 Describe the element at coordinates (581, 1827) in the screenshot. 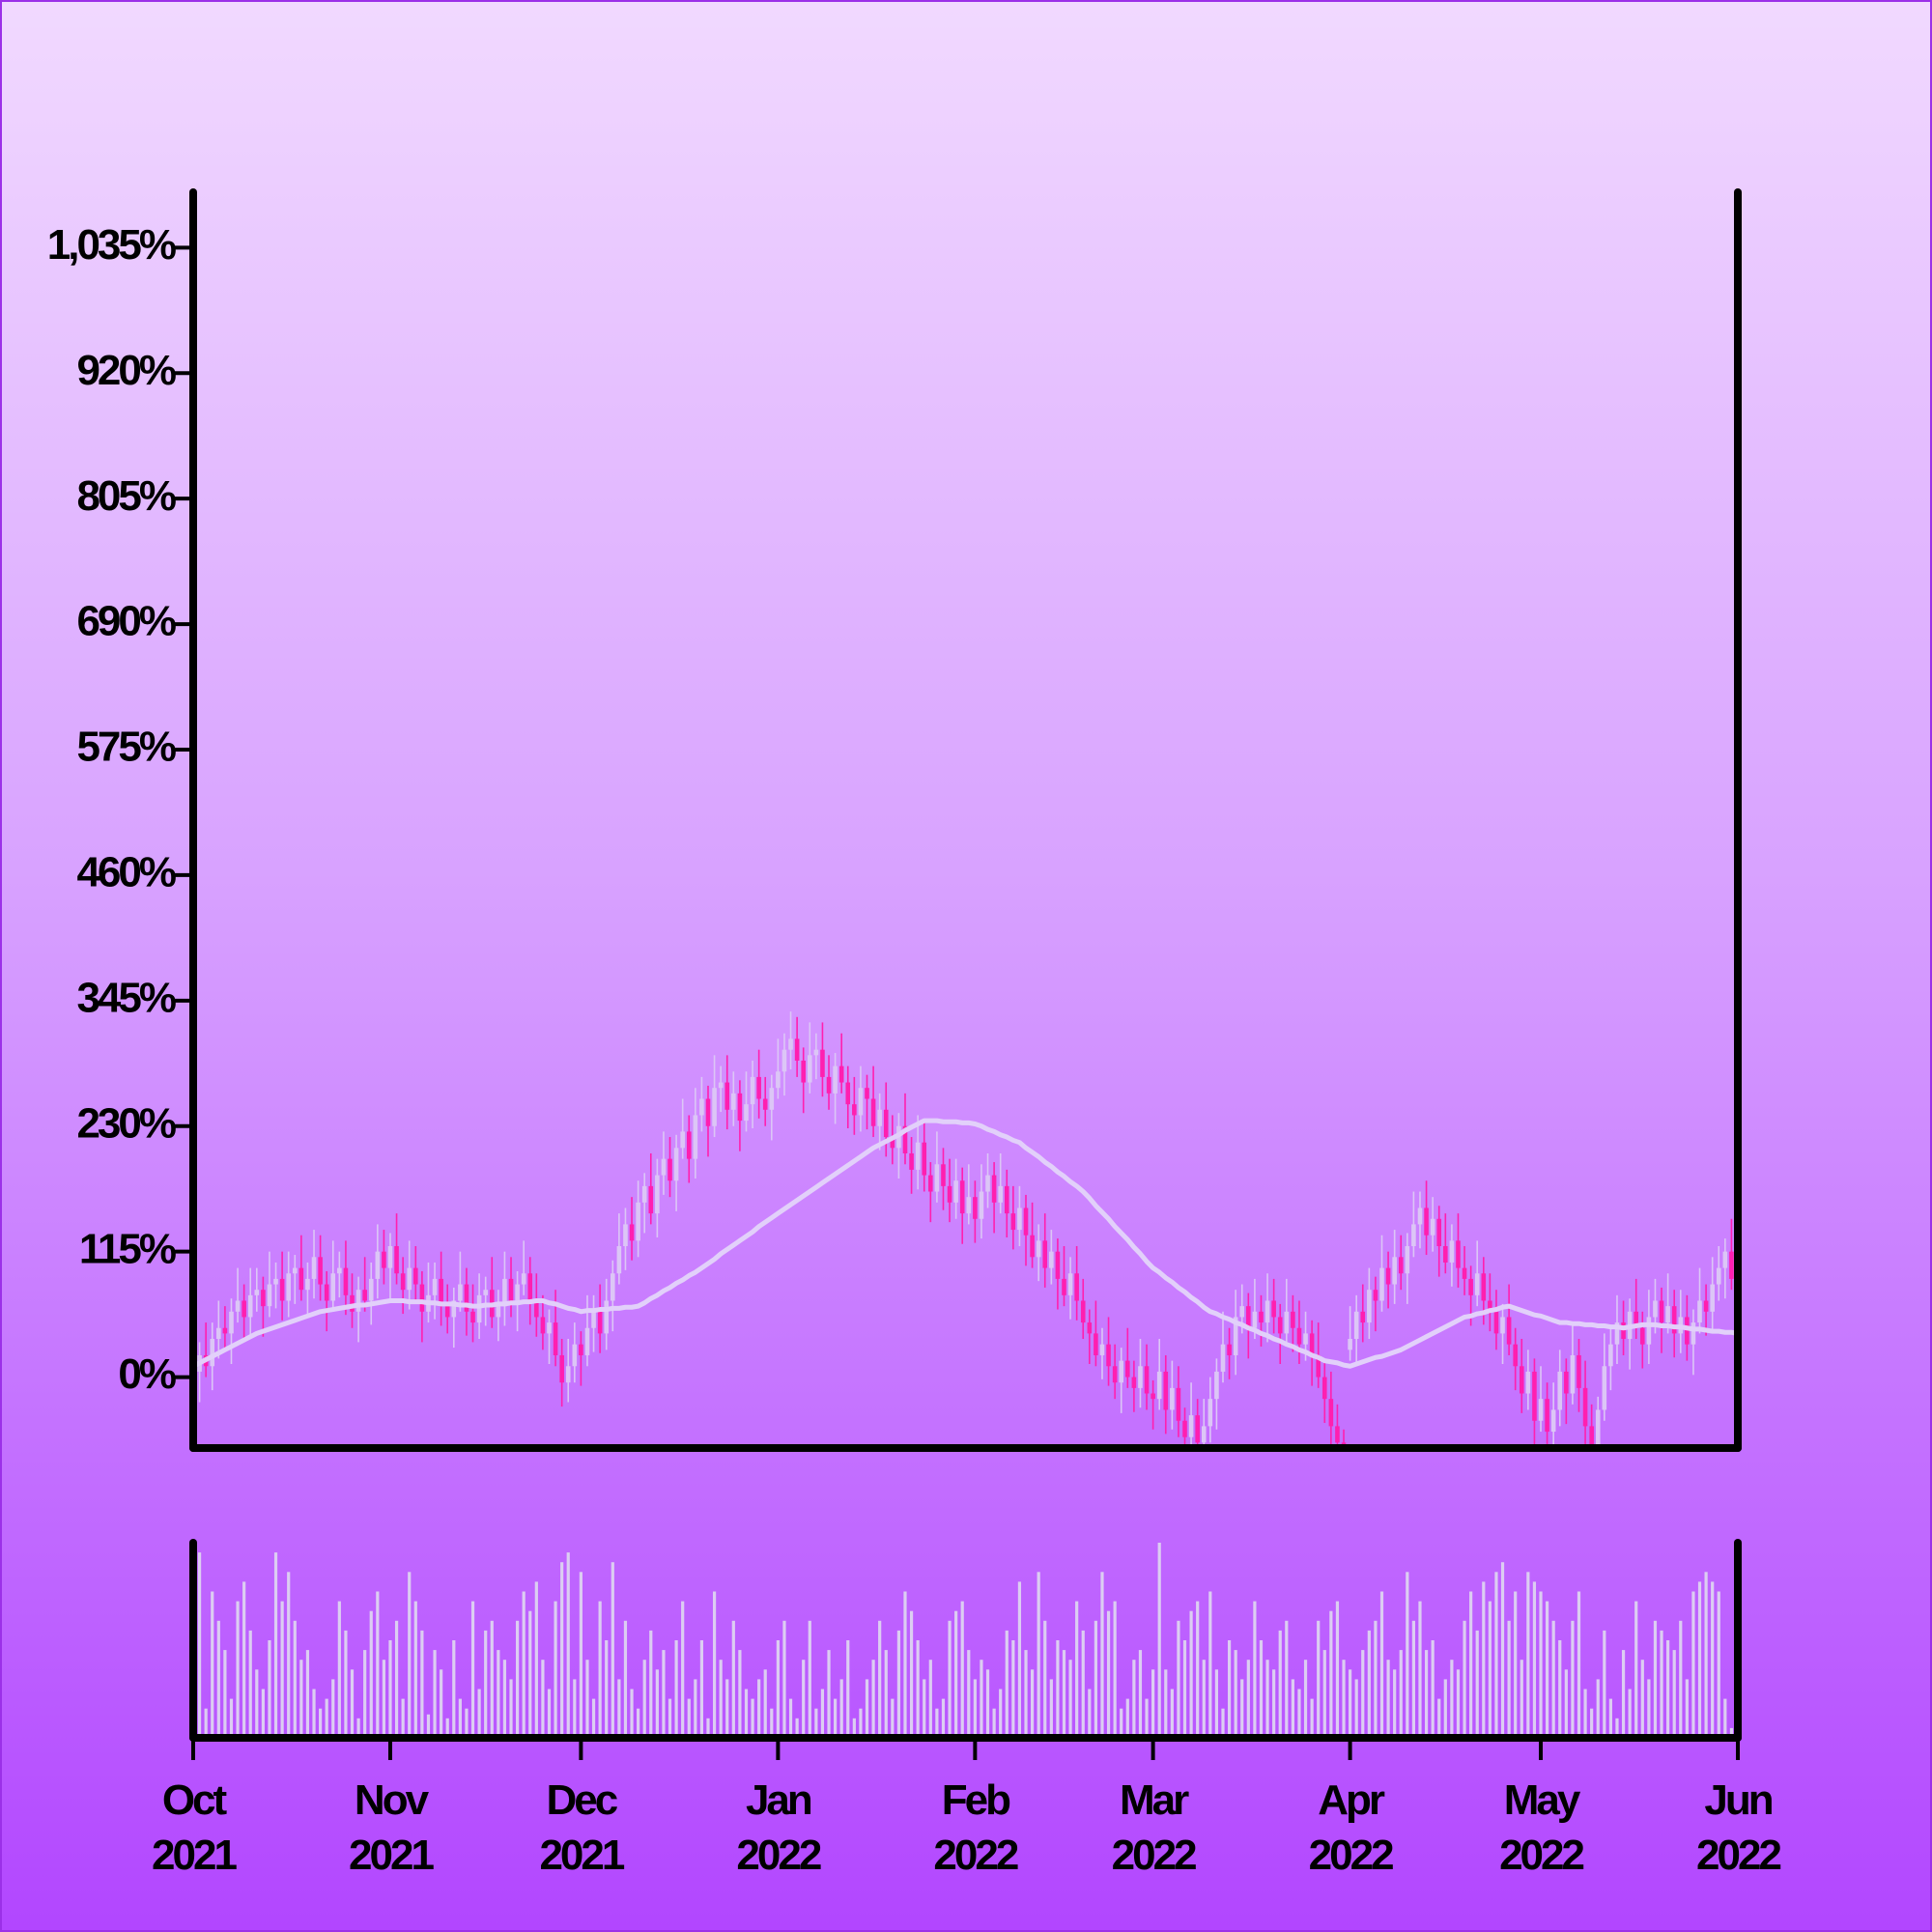

I see `x-tick-label: Dec 2021` at that location.